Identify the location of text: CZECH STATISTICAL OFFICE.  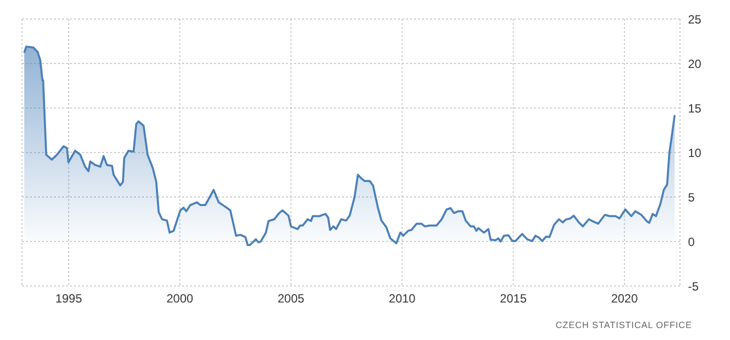
(624, 325).